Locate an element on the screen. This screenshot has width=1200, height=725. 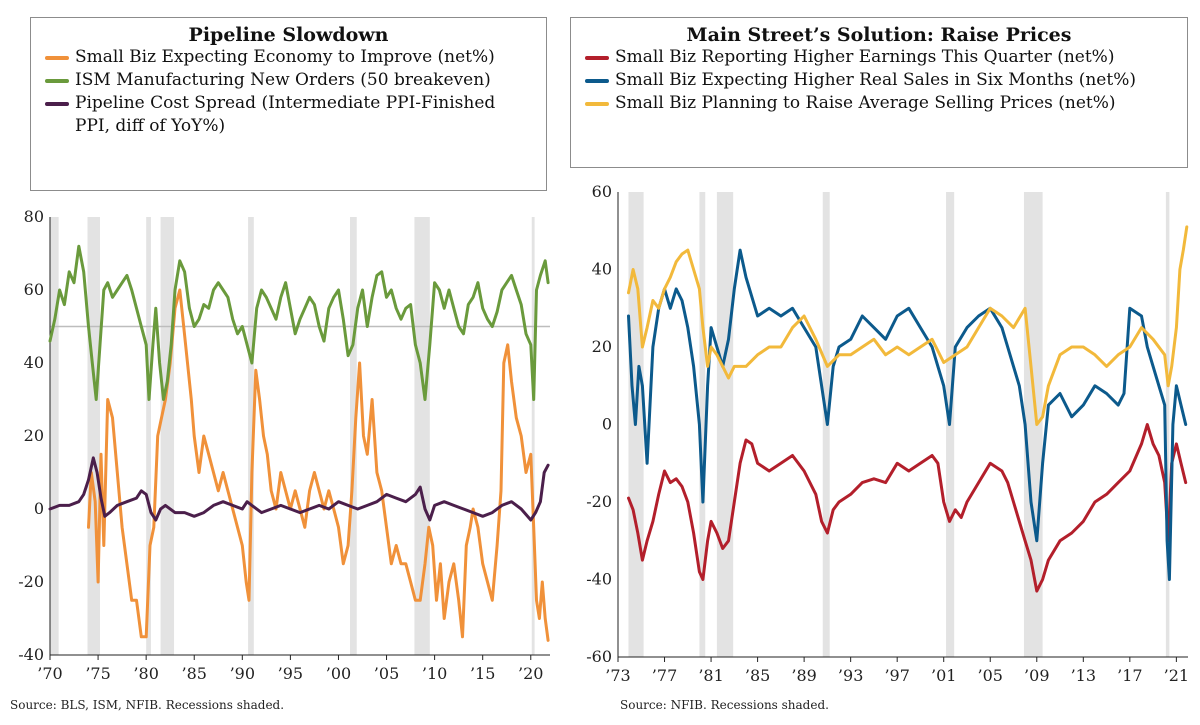
left-y-tick-label: 60 is located at coordinates (34, 289).